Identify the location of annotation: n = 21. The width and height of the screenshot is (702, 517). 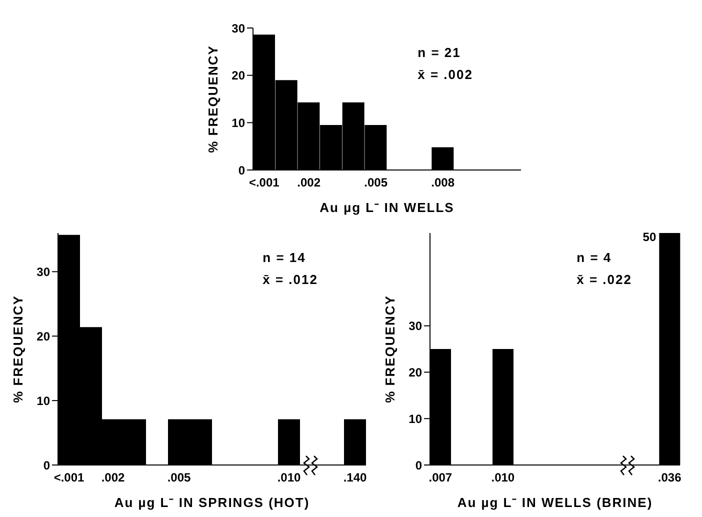
(440, 53).